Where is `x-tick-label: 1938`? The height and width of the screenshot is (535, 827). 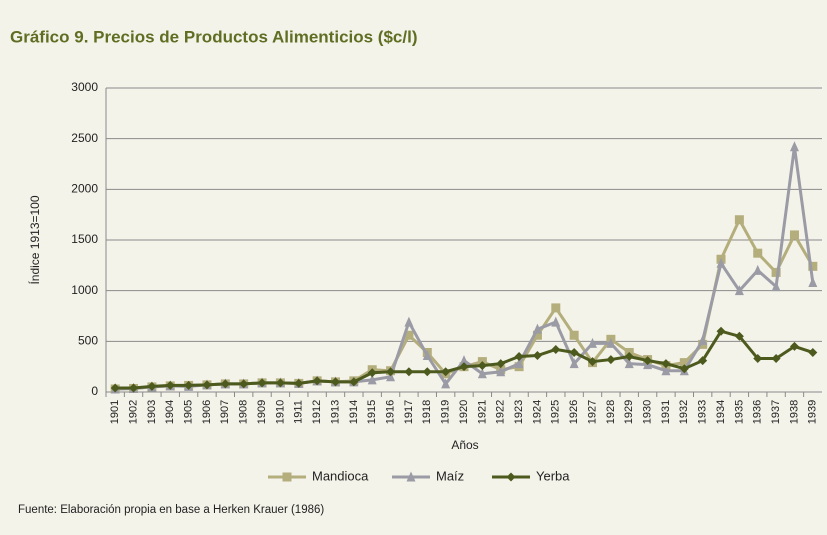 x-tick-label: 1938 is located at coordinates (794, 412).